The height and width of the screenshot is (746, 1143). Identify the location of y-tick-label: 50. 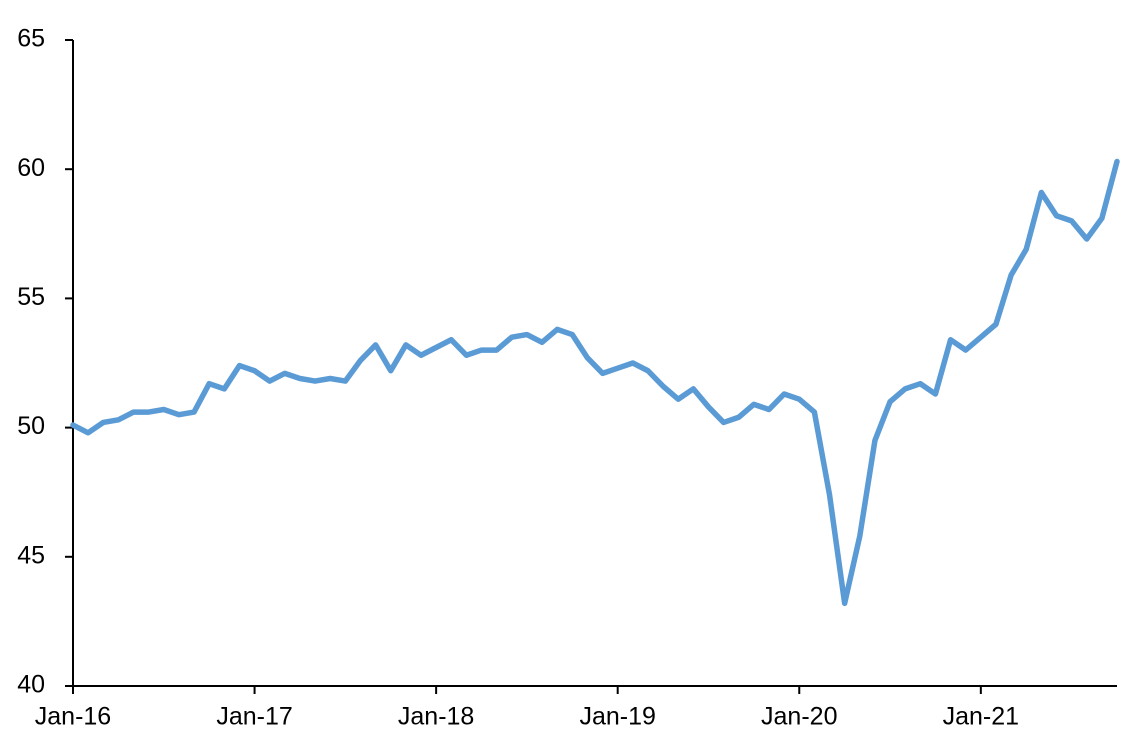
(31, 426).